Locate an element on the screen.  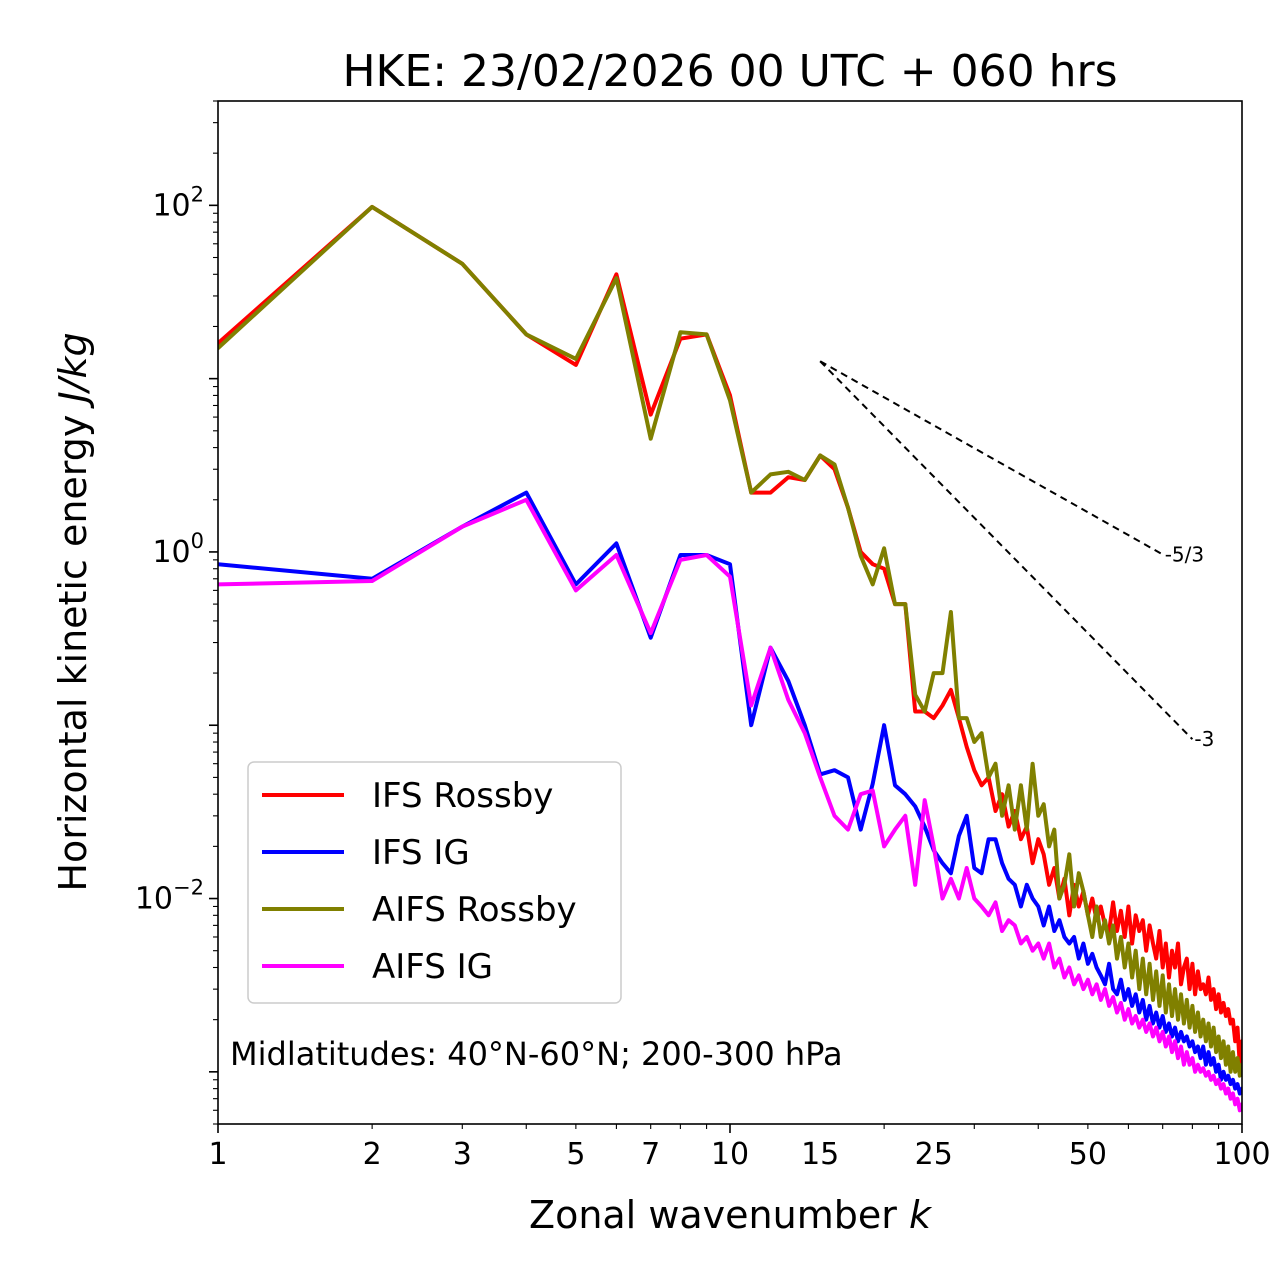
legend-box is located at coordinates (434, 882).